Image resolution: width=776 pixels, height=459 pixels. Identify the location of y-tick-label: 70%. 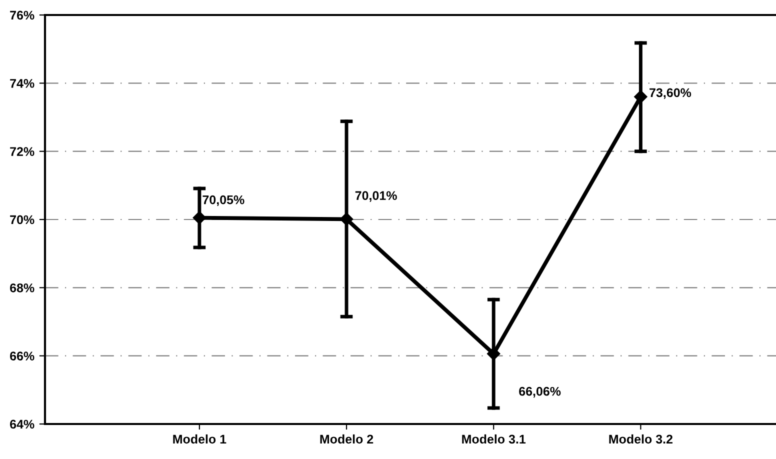
(22, 219).